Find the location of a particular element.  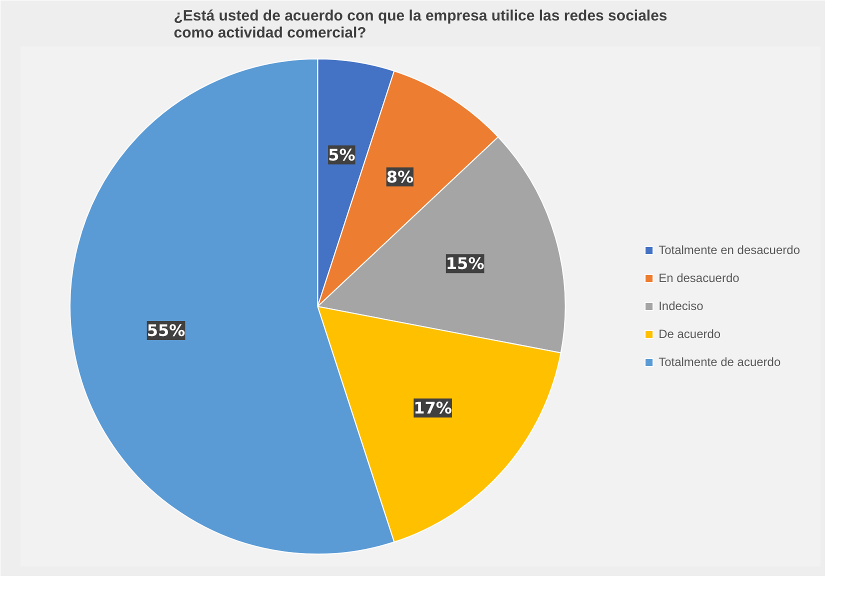

data-label: 17% is located at coordinates (433, 408).